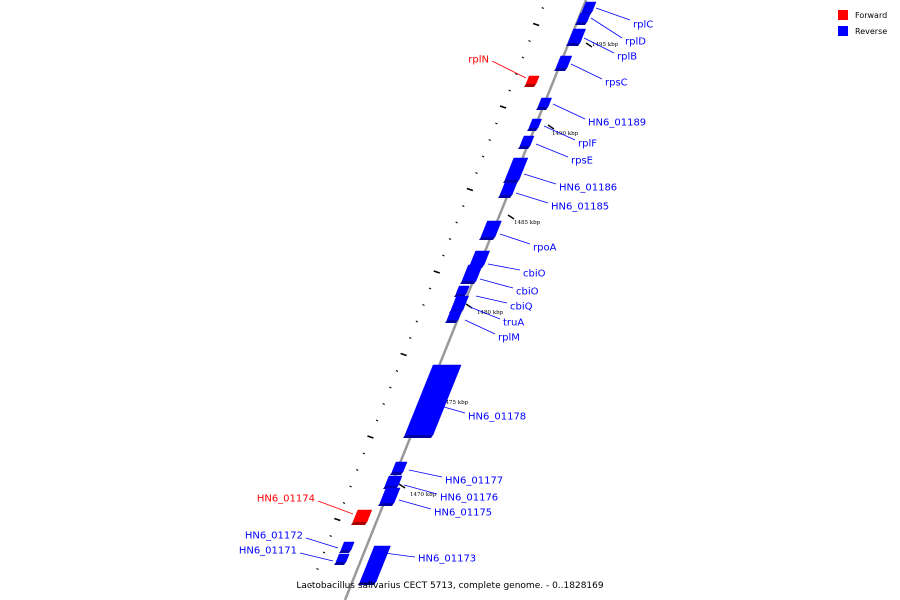 The image size is (900, 600). I want to click on gene-label: HN6_01178, so click(497, 417).